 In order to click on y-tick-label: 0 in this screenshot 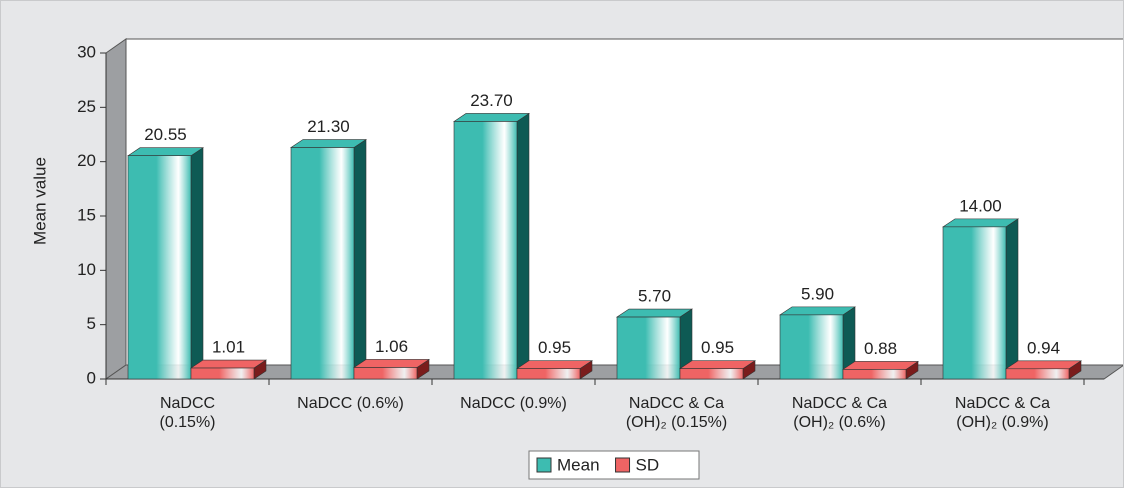, I will do `click(91, 377)`.